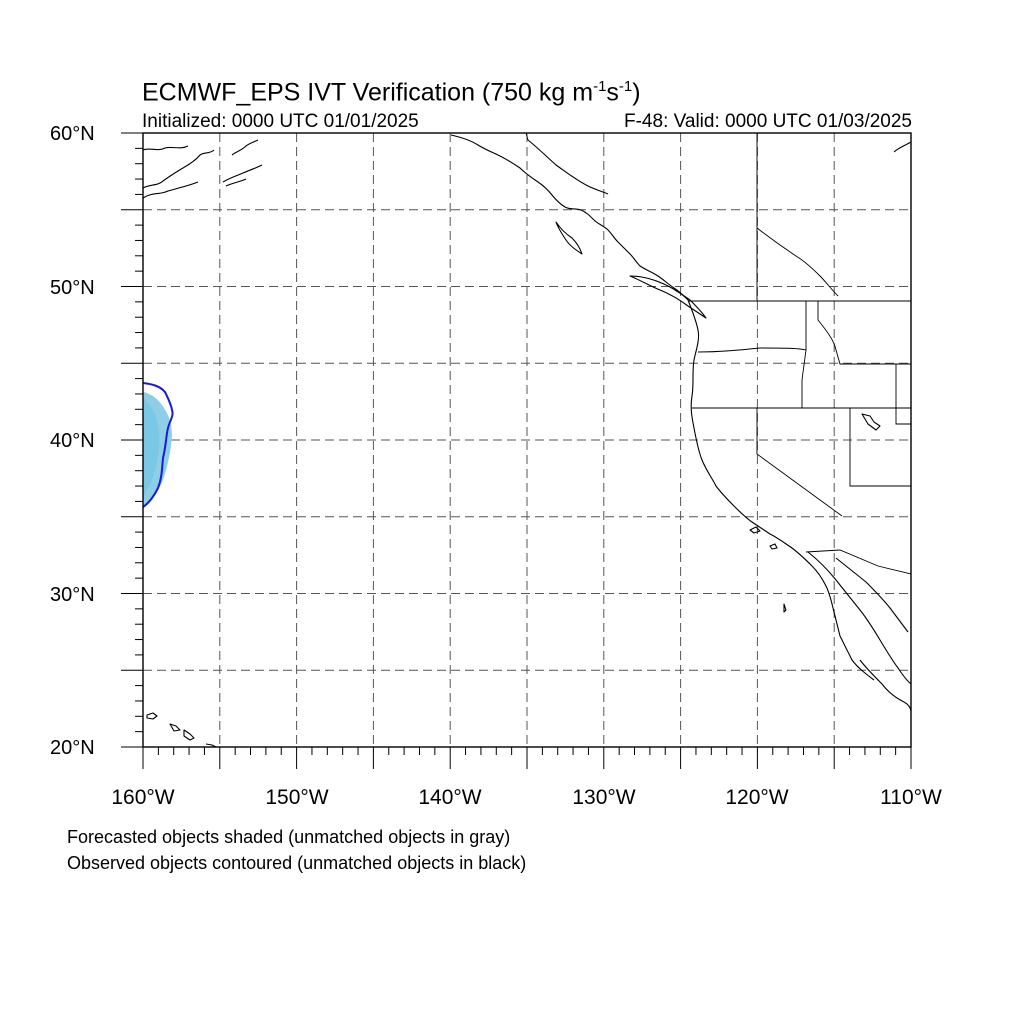 The image size is (1024, 1024). I want to click on lat-label-30n: 30°N, so click(72, 595).